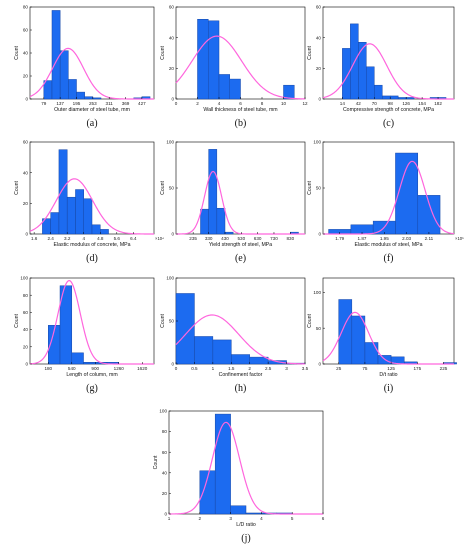  What do you see at coordinates (92, 258) in the screenshot?
I see `panel-caption: (d)` at bounding box center [92, 258].